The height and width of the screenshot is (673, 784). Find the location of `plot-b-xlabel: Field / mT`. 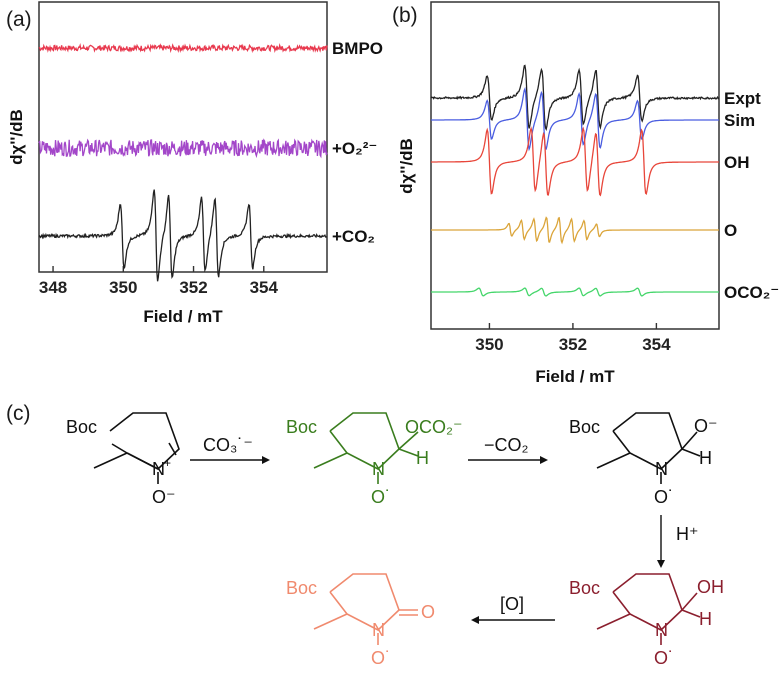

plot-b-xlabel: Field / mT is located at coordinates (575, 376).